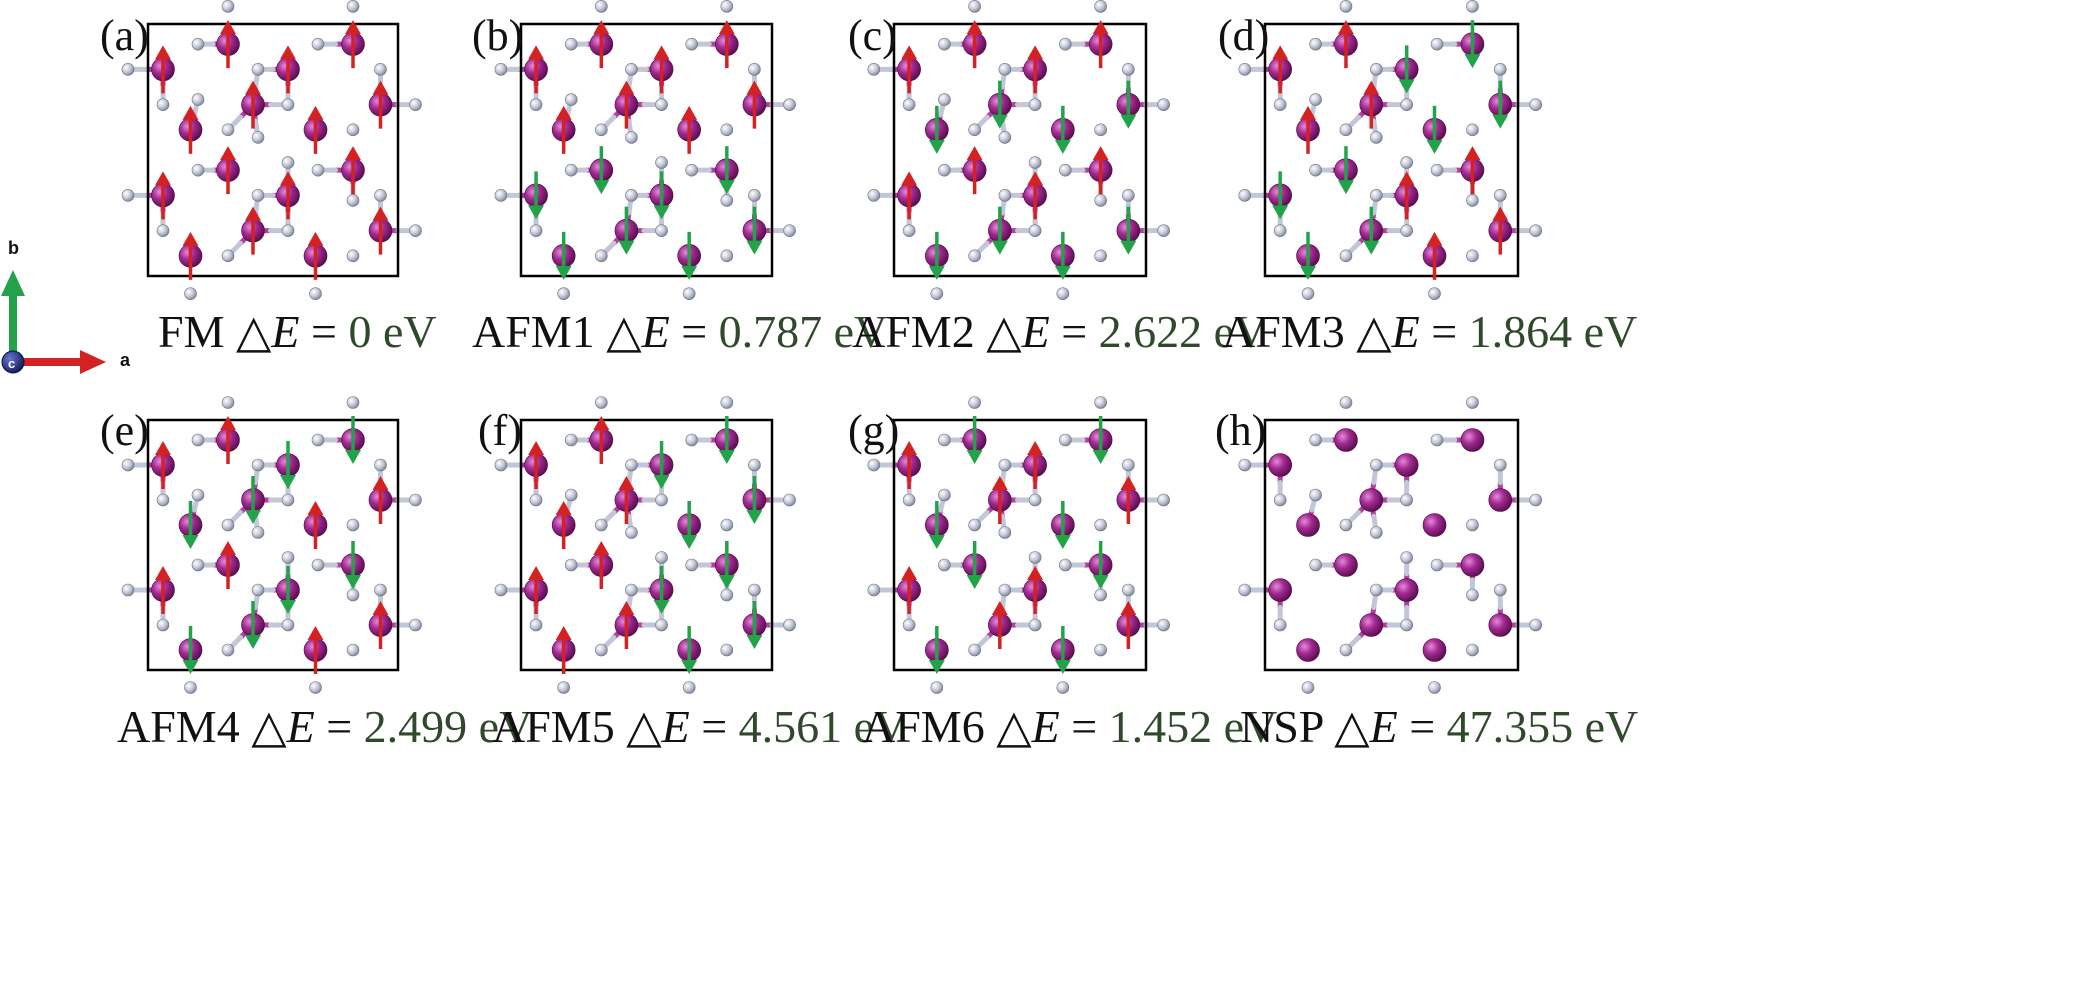 This screenshot has width=2087, height=992. What do you see at coordinates (93, 362) in the screenshot?
I see `a-axis-arrowhead` at bounding box center [93, 362].